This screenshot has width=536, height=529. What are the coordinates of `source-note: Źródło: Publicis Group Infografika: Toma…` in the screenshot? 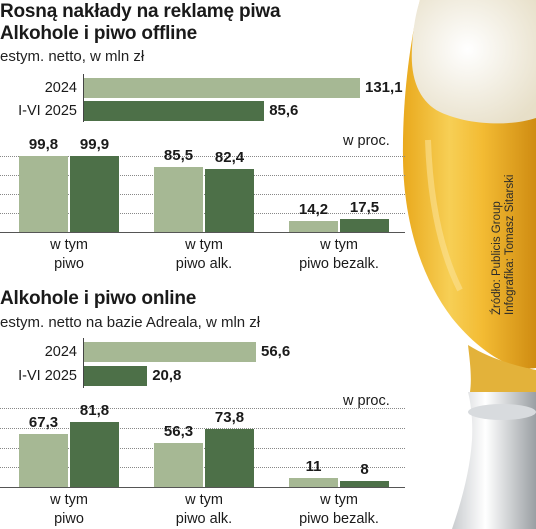 It's located at (504, 245).